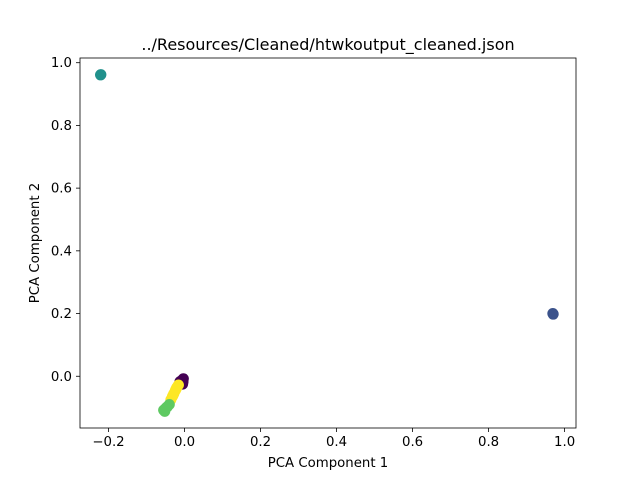 The width and height of the screenshot is (640, 480). What do you see at coordinates (184, 442) in the screenshot?
I see `x-tick-label: 0.0` at bounding box center [184, 442].